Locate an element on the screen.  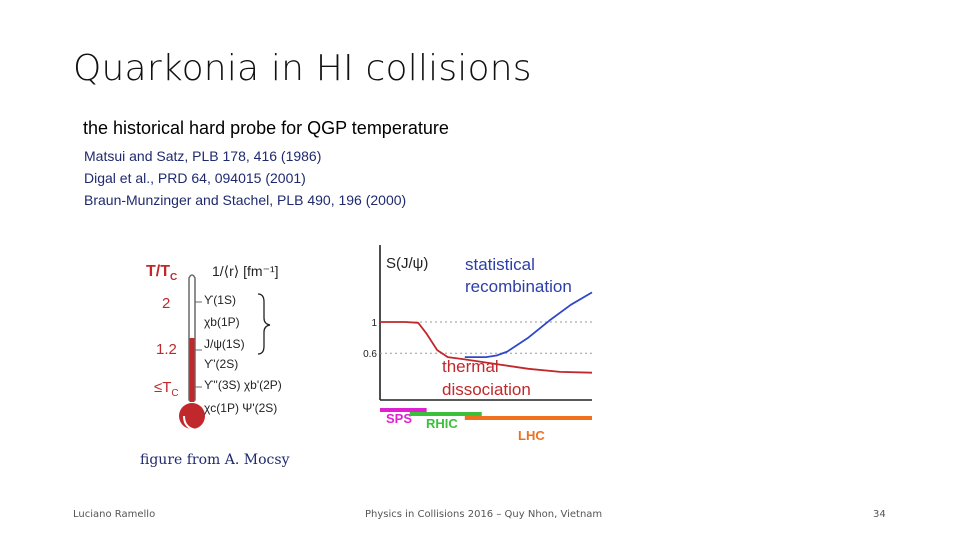
state-label: ϒ(1S) is located at coordinates (220, 300).